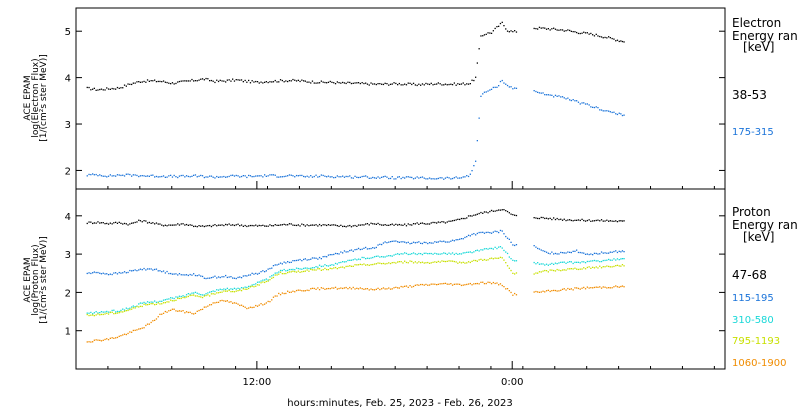 The width and height of the screenshot is (800, 410). Describe the element at coordinates (512, 382) in the screenshot. I see `x-tick-label-1: 0:00` at that location.